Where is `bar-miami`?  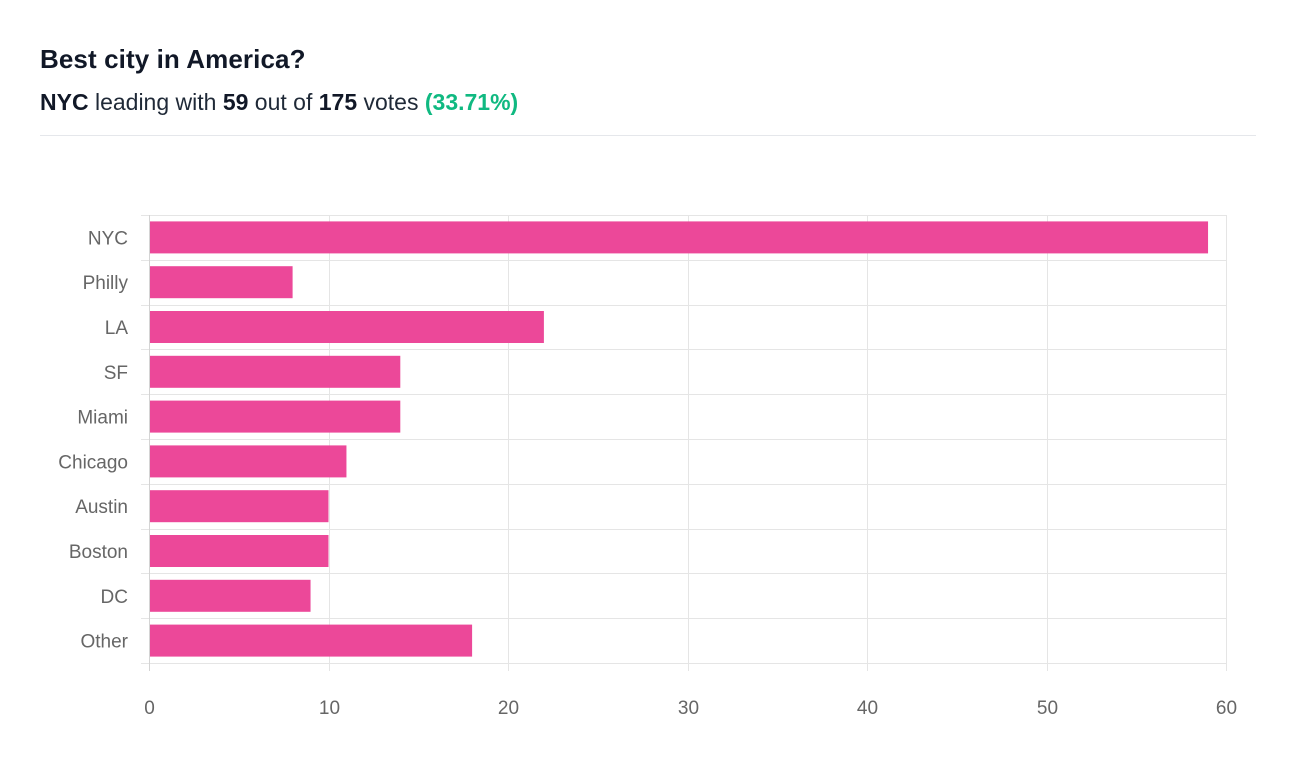
bar-miami is located at coordinates (275, 416).